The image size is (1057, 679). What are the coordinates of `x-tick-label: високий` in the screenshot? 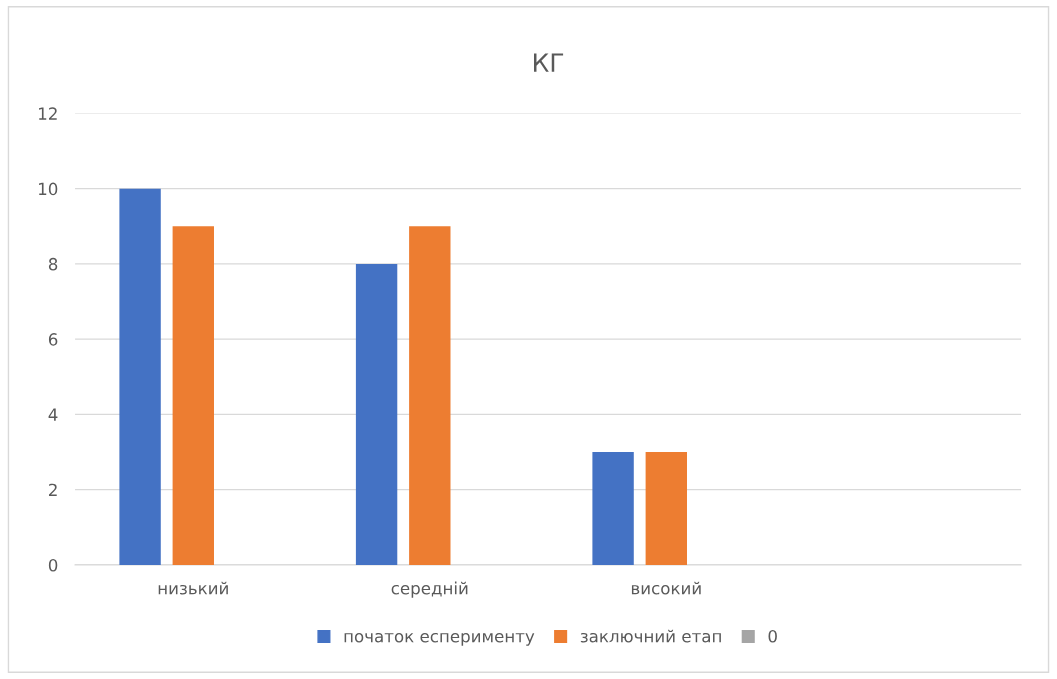 It's located at (666, 588).